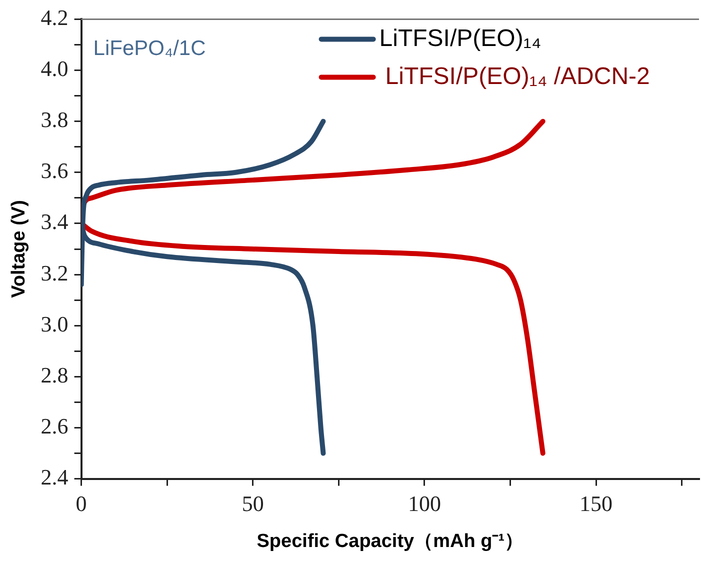  What do you see at coordinates (54, 119) in the screenshot?
I see `y-tick-label: 3.8` at bounding box center [54, 119].